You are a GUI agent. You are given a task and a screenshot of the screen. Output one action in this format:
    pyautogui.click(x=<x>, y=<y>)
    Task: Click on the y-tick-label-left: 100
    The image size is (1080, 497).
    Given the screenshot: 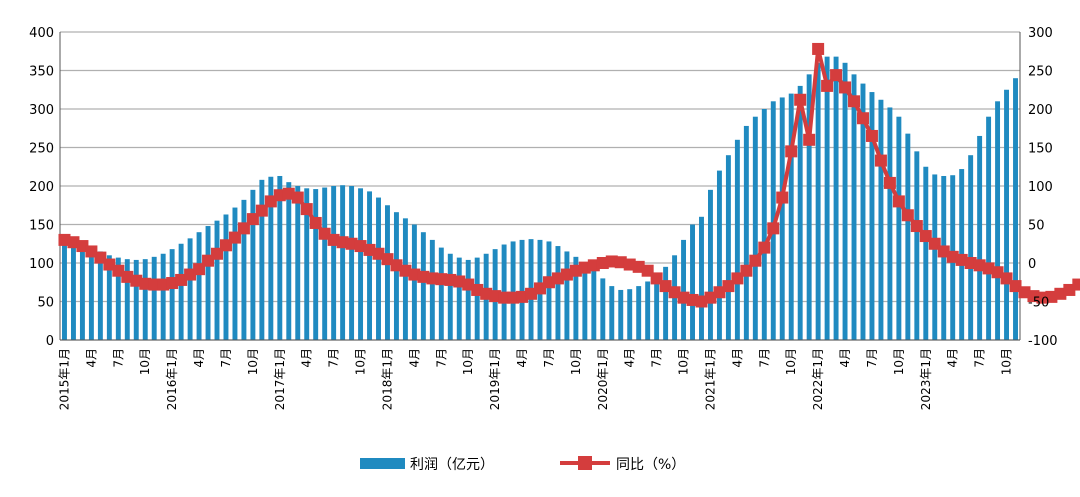 What is the action you would take?
    pyautogui.click(x=41, y=264)
    